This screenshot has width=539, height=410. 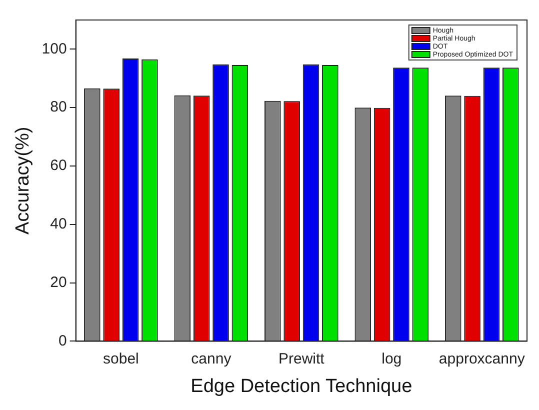 I want to click on y-axis-title: Accuracy(%), so click(x=23, y=180).